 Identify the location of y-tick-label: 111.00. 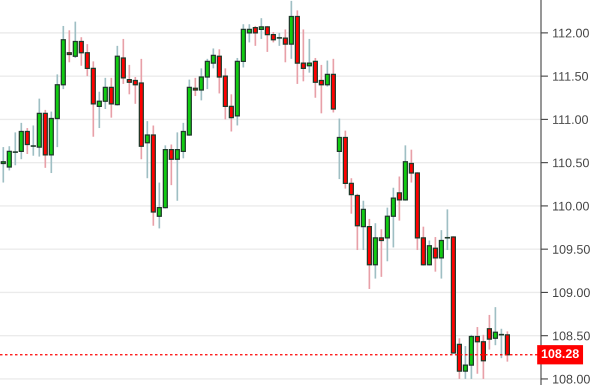
(570, 119).